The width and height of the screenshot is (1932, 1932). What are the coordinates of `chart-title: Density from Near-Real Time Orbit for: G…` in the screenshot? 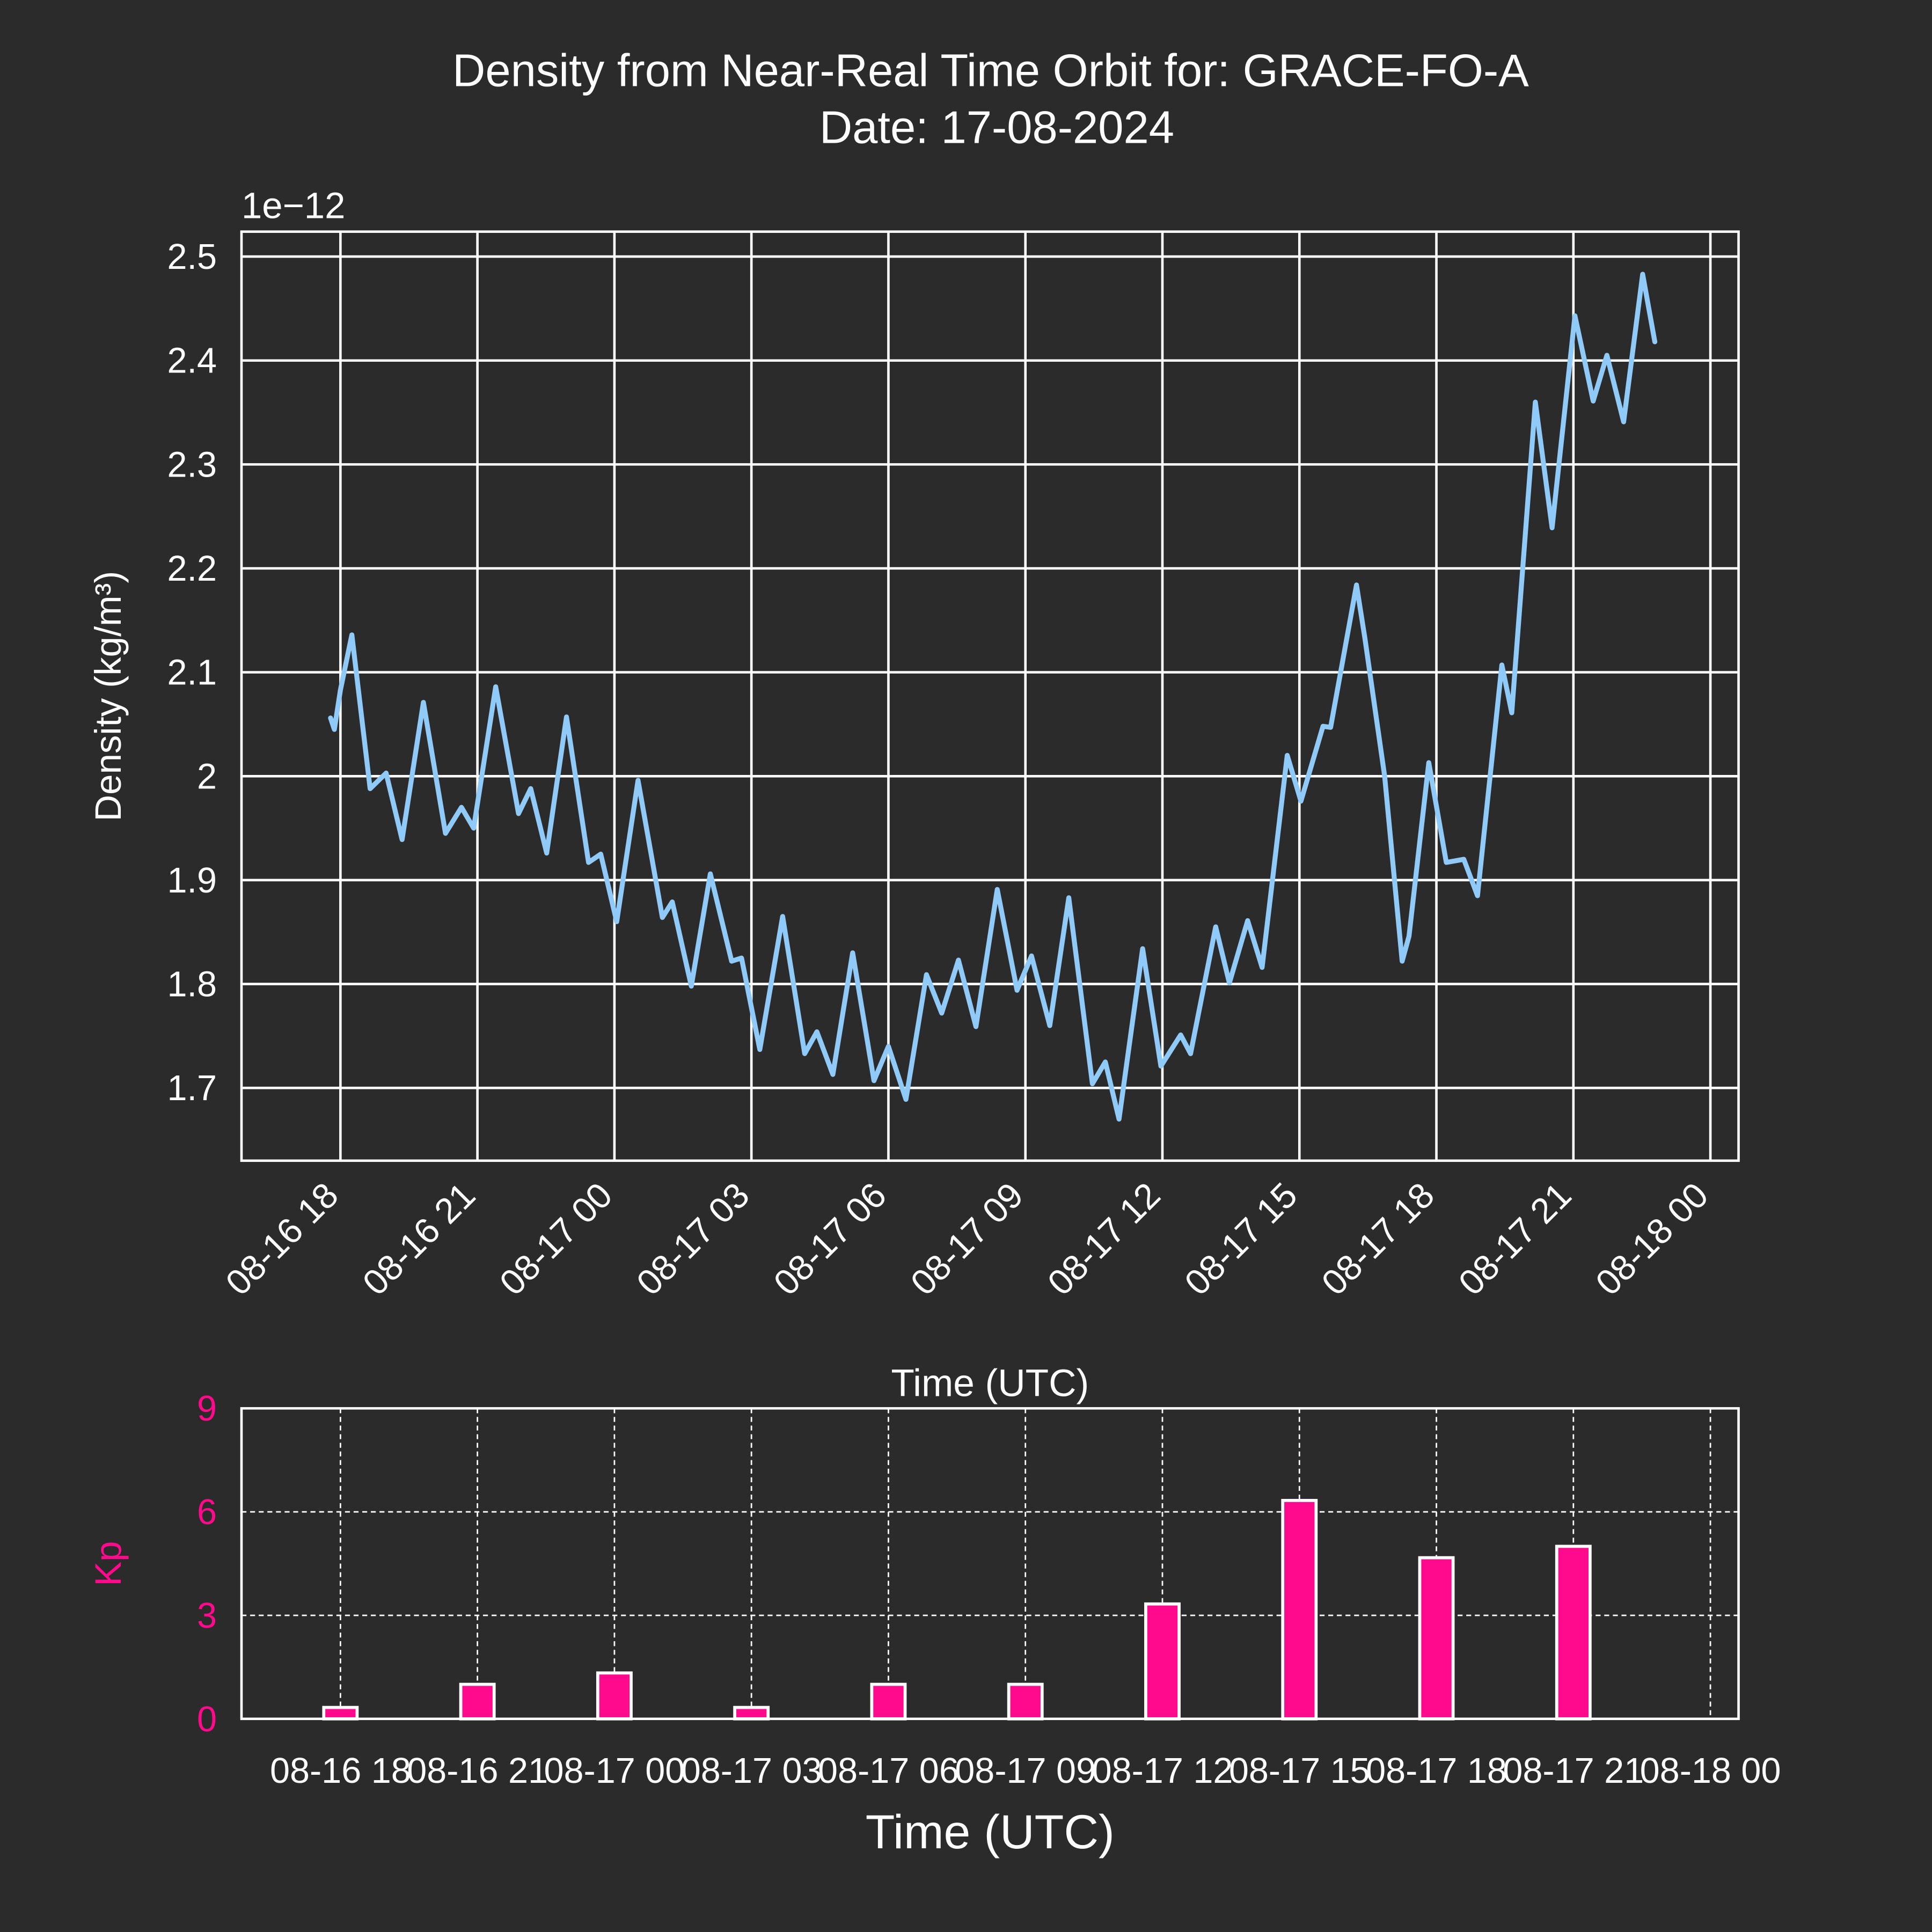 It's located at (990, 70).